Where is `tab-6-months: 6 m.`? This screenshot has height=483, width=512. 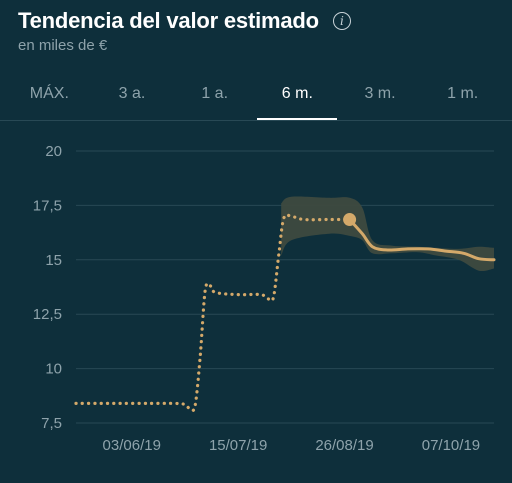
tab-6-months: 6 m. is located at coordinates (297, 97).